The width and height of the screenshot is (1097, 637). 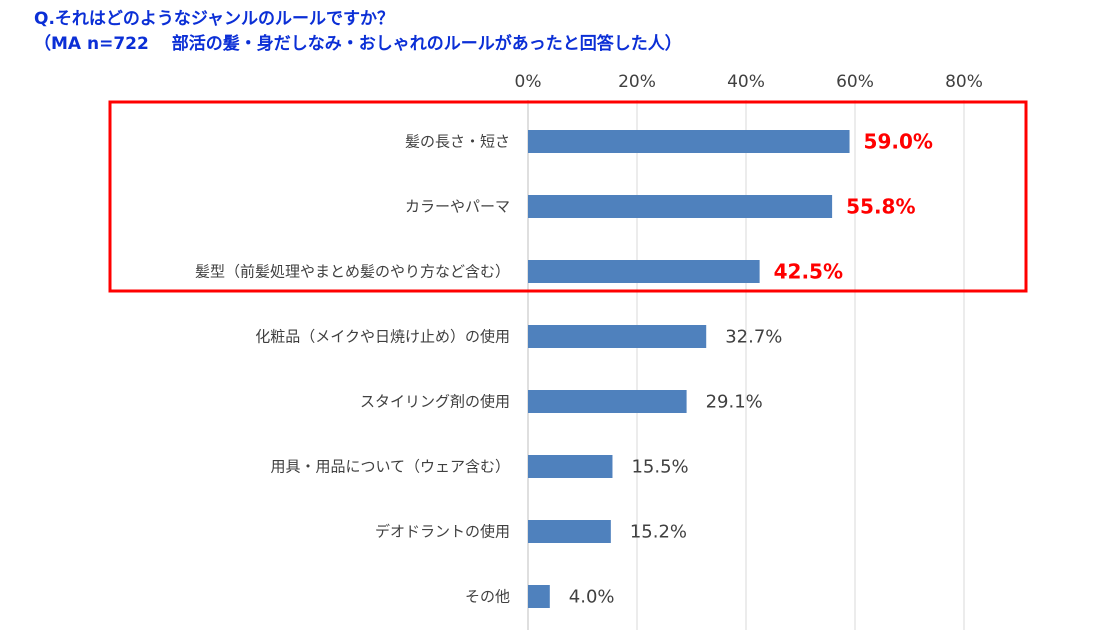 I want to click on value-label: 42.5%, so click(x=808, y=272).